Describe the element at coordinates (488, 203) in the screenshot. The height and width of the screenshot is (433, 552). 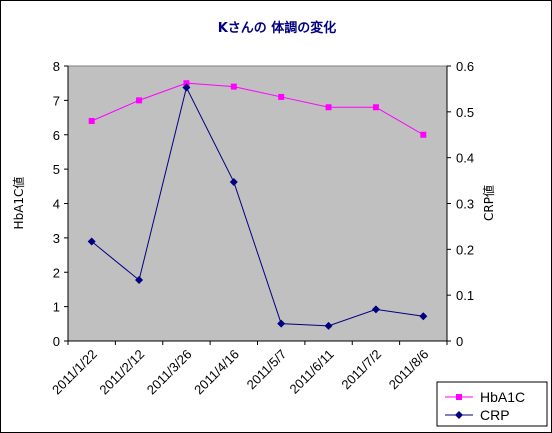
I see `y-axis-right-label: CRP値` at that location.